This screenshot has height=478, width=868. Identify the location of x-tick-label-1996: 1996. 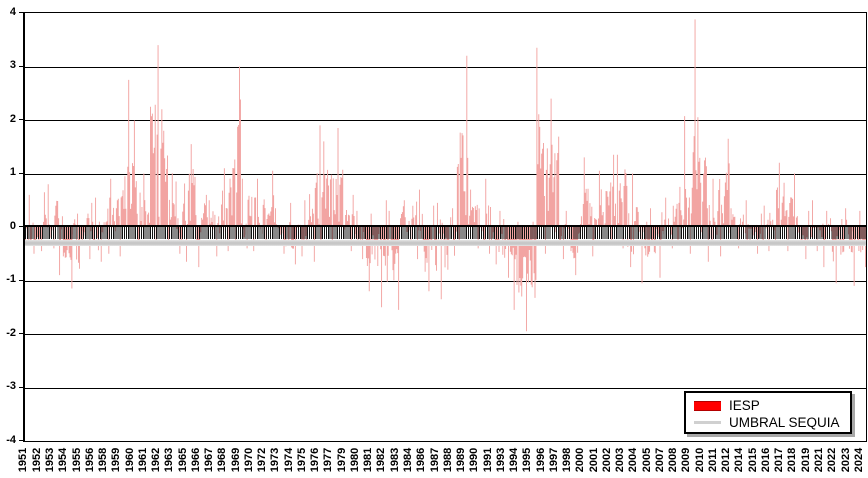
(540, 460).